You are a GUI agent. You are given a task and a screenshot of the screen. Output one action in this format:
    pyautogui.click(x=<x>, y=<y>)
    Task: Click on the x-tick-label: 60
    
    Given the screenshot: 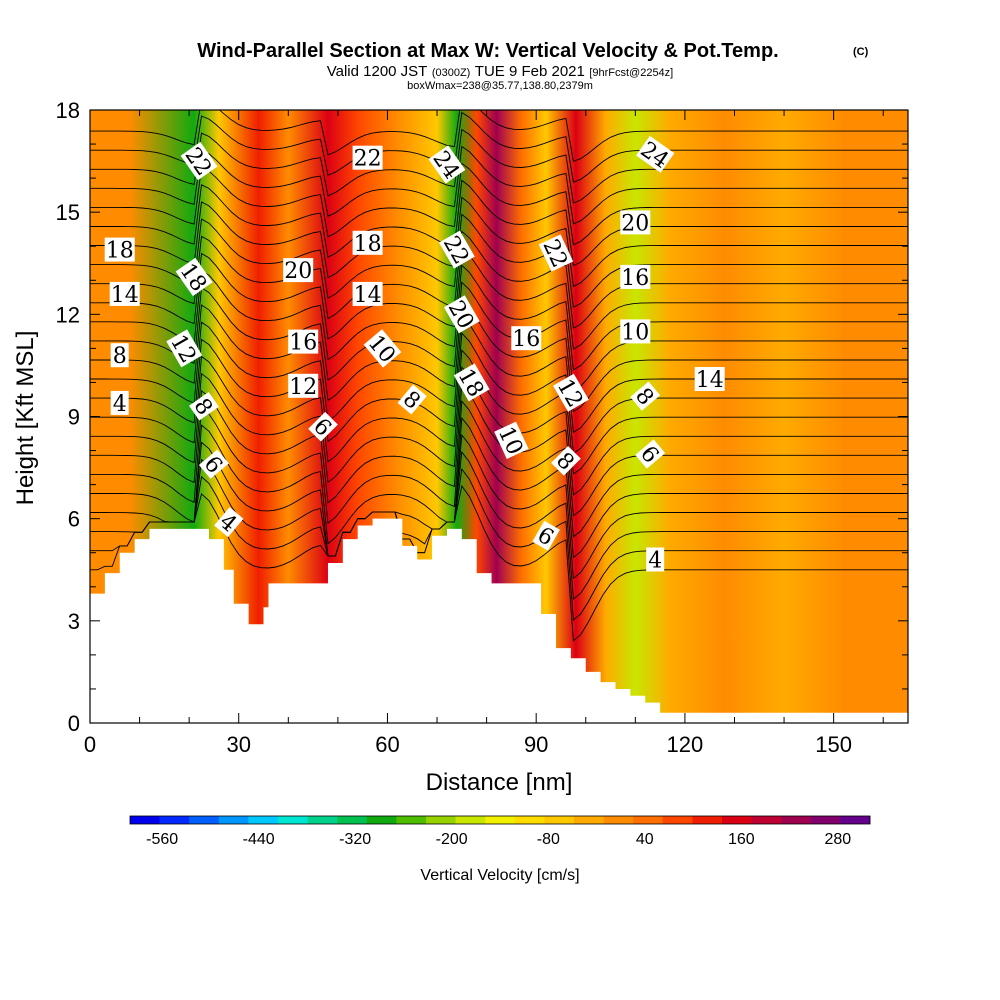 What is the action you would take?
    pyautogui.click(x=387, y=744)
    